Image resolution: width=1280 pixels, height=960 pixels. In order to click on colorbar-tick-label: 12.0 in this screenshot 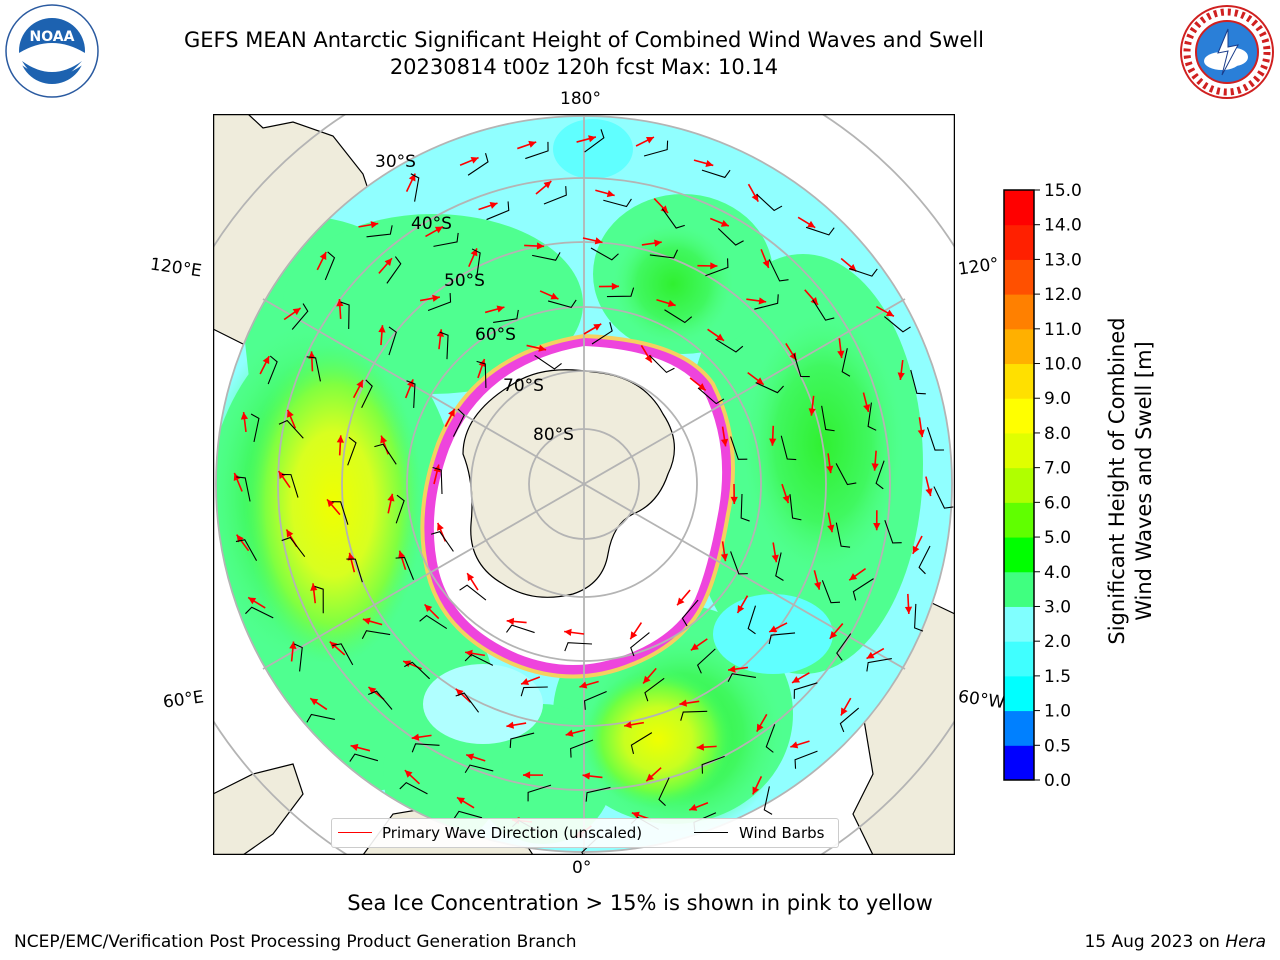, I will do `click(1063, 295)`.